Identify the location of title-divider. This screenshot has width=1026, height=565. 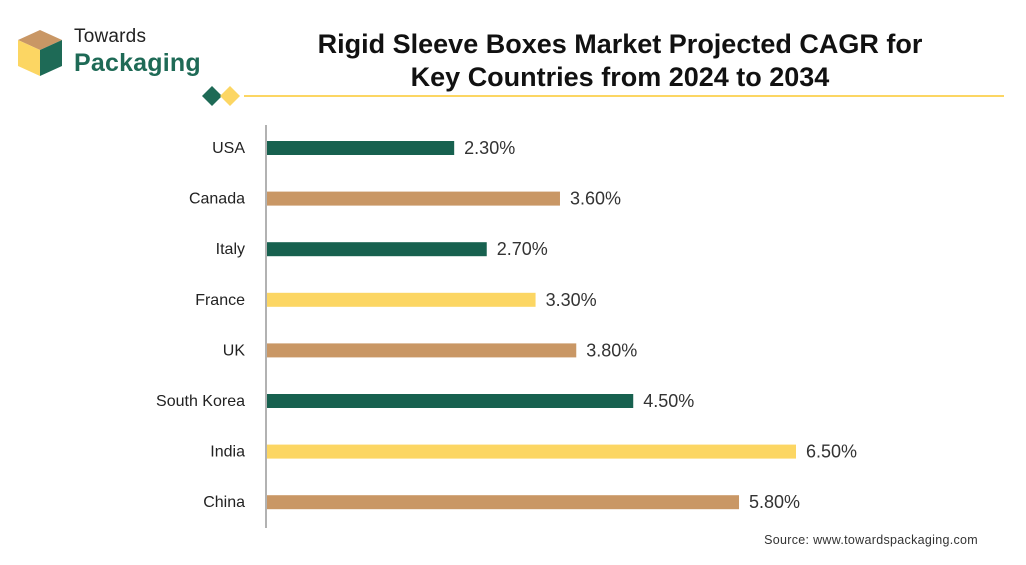
(603, 96).